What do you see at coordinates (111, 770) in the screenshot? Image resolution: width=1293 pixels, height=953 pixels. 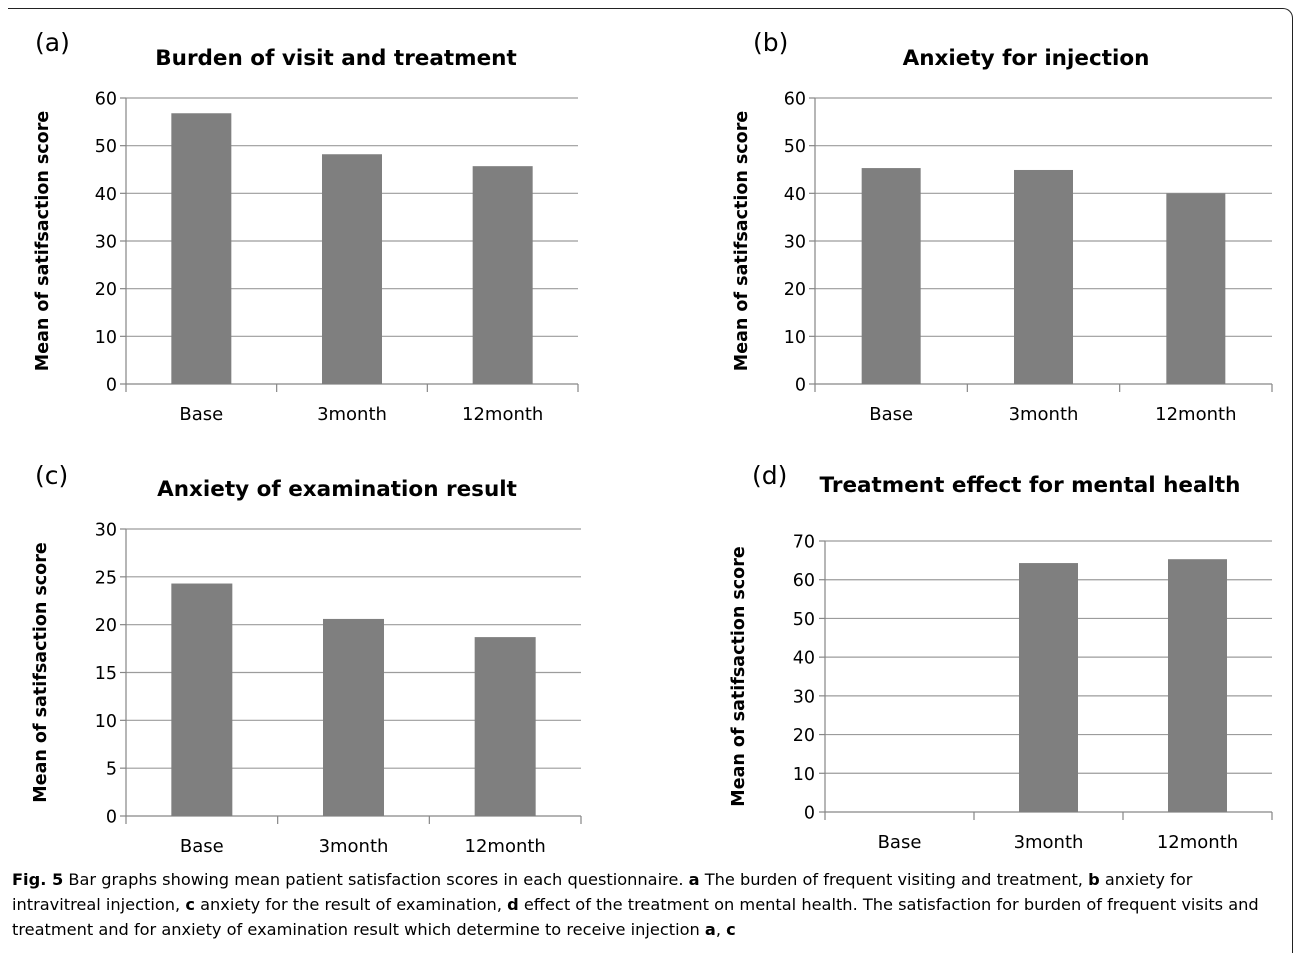 I see `y-tick-label: 5` at bounding box center [111, 770].